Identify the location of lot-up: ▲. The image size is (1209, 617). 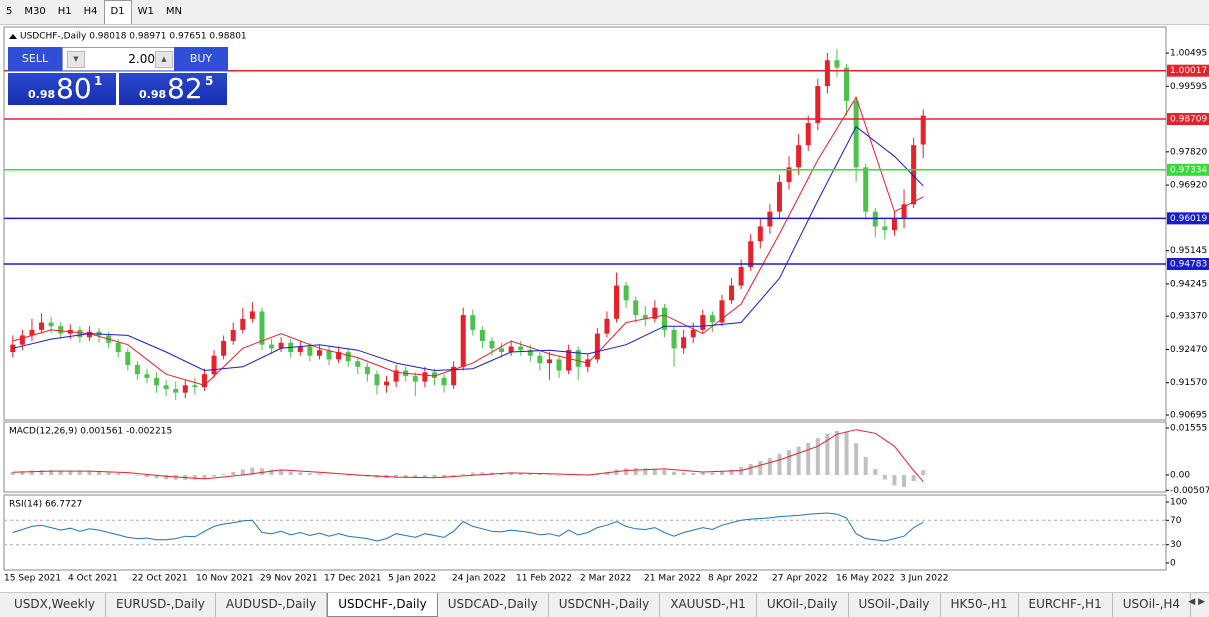
(164, 59).